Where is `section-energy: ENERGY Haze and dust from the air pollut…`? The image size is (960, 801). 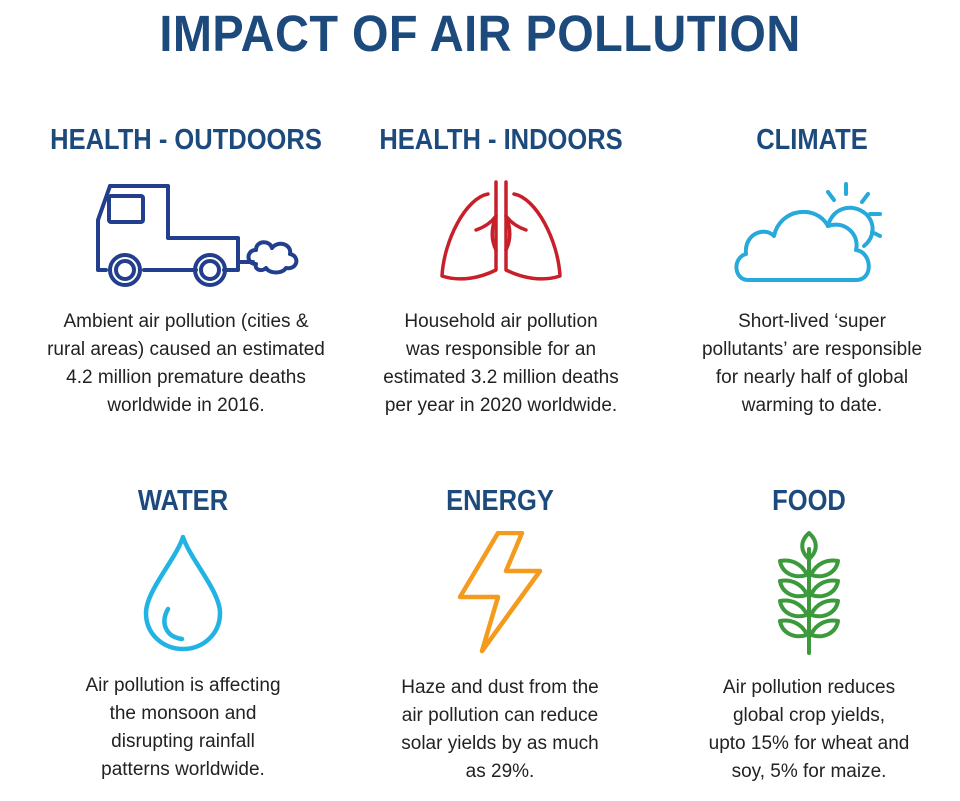
section-energy: ENERGY Haze and dust from the air pollut… is located at coordinates (500, 638).